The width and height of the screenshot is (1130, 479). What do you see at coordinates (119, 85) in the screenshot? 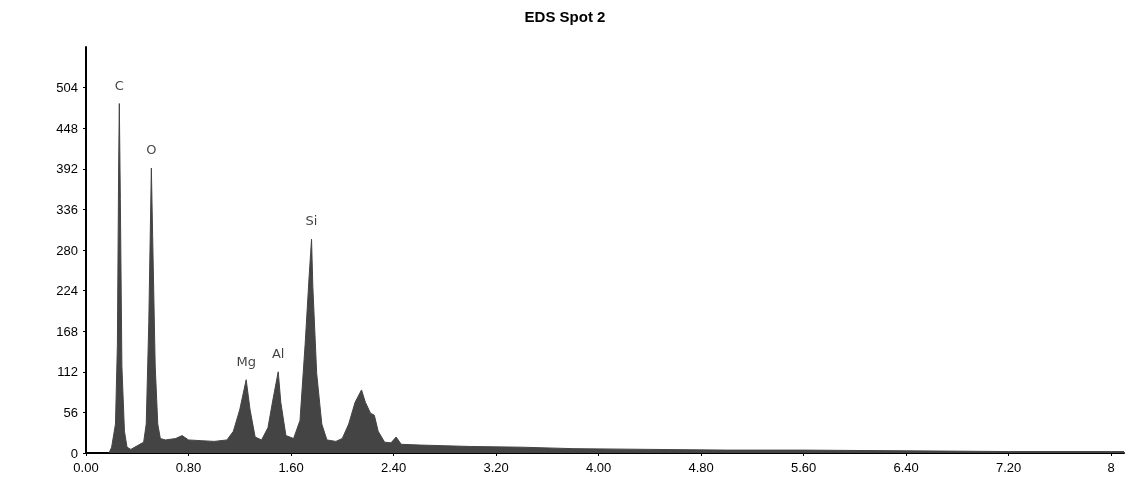
I see `annotation: C` at bounding box center [119, 85].